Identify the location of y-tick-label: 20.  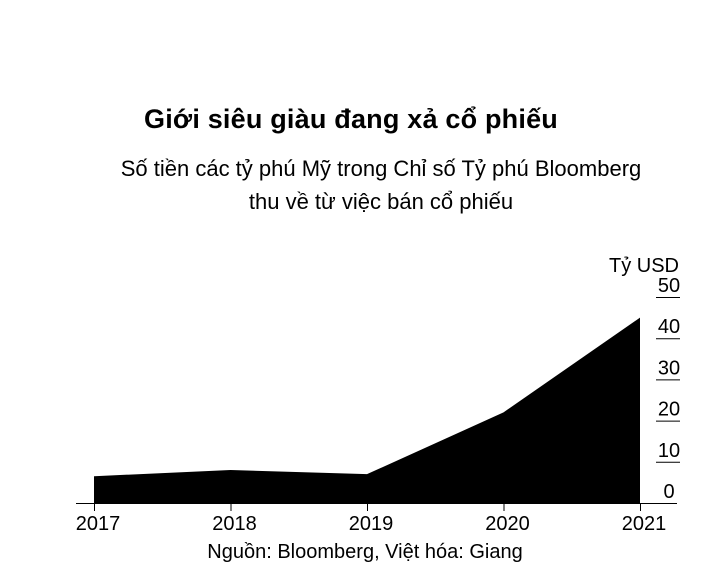
(669, 410).